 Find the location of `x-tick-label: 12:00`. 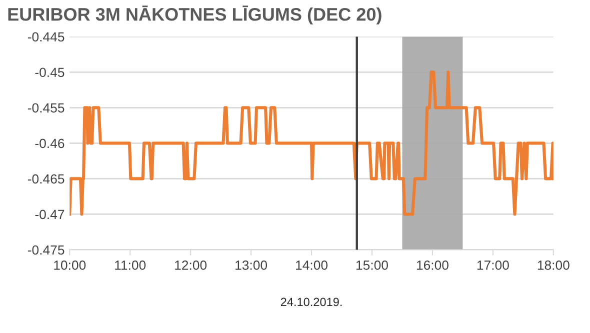

x-tick-label: 12:00 is located at coordinates (191, 265).